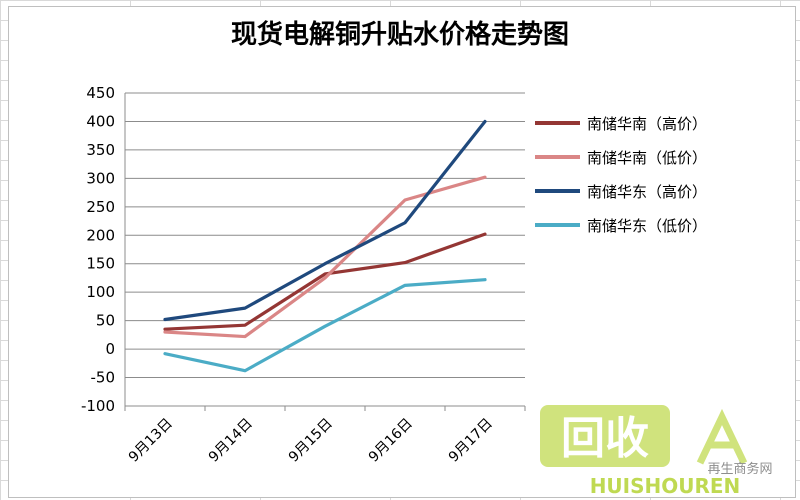  I want to click on y-tick-label: 350, so click(100, 150).